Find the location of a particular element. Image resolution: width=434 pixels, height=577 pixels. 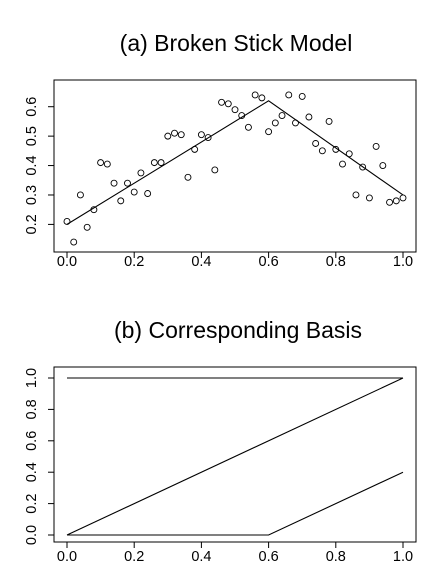

y-tick-label: 0.0 is located at coordinates (32, 535).